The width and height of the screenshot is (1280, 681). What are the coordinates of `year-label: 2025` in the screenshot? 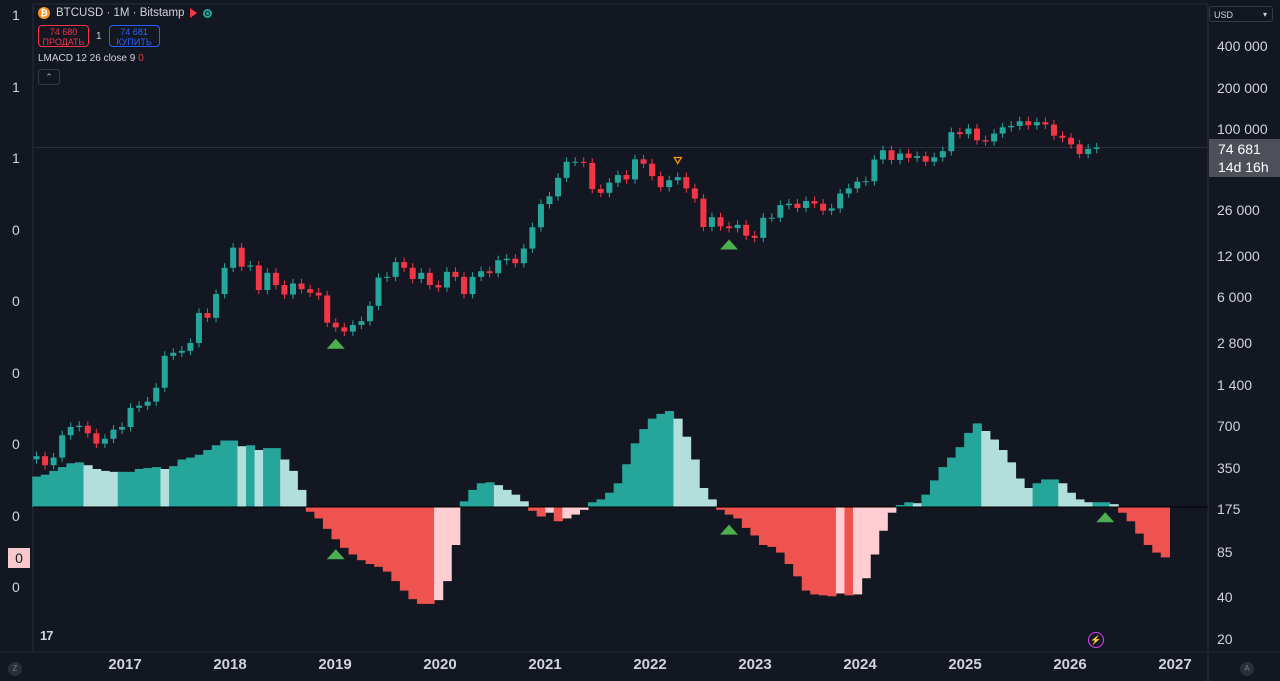 It's located at (965, 664).